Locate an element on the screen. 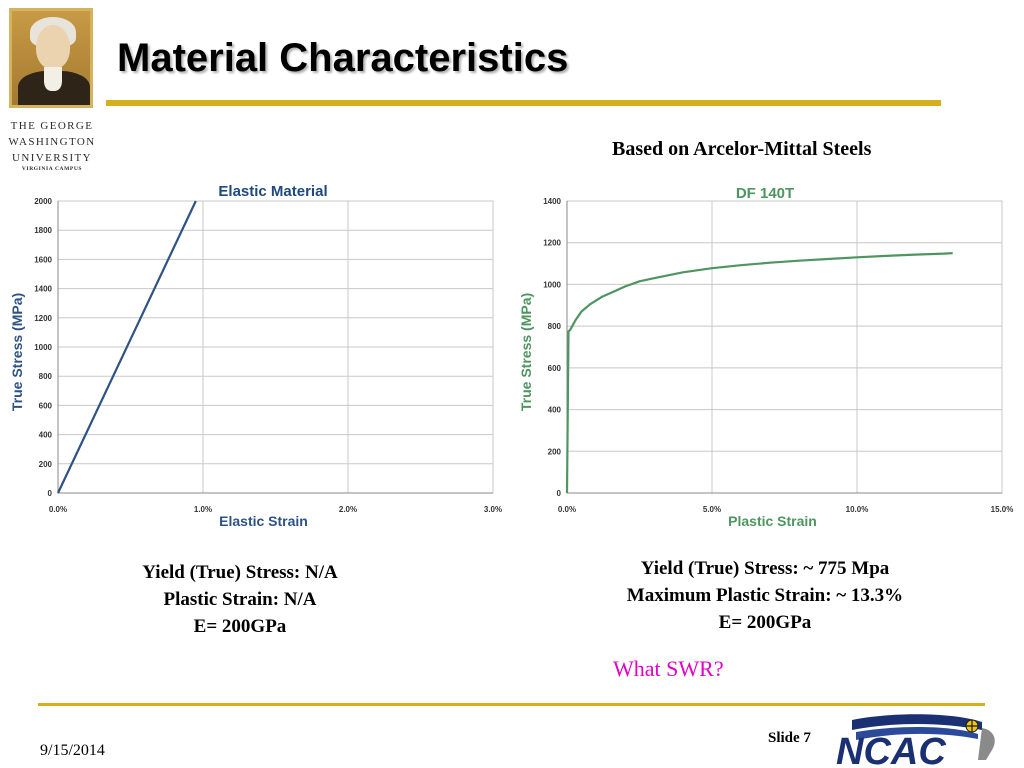 The image size is (1024, 768). df140t-x-tick-label: 15.0% is located at coordinates (1002, 509).